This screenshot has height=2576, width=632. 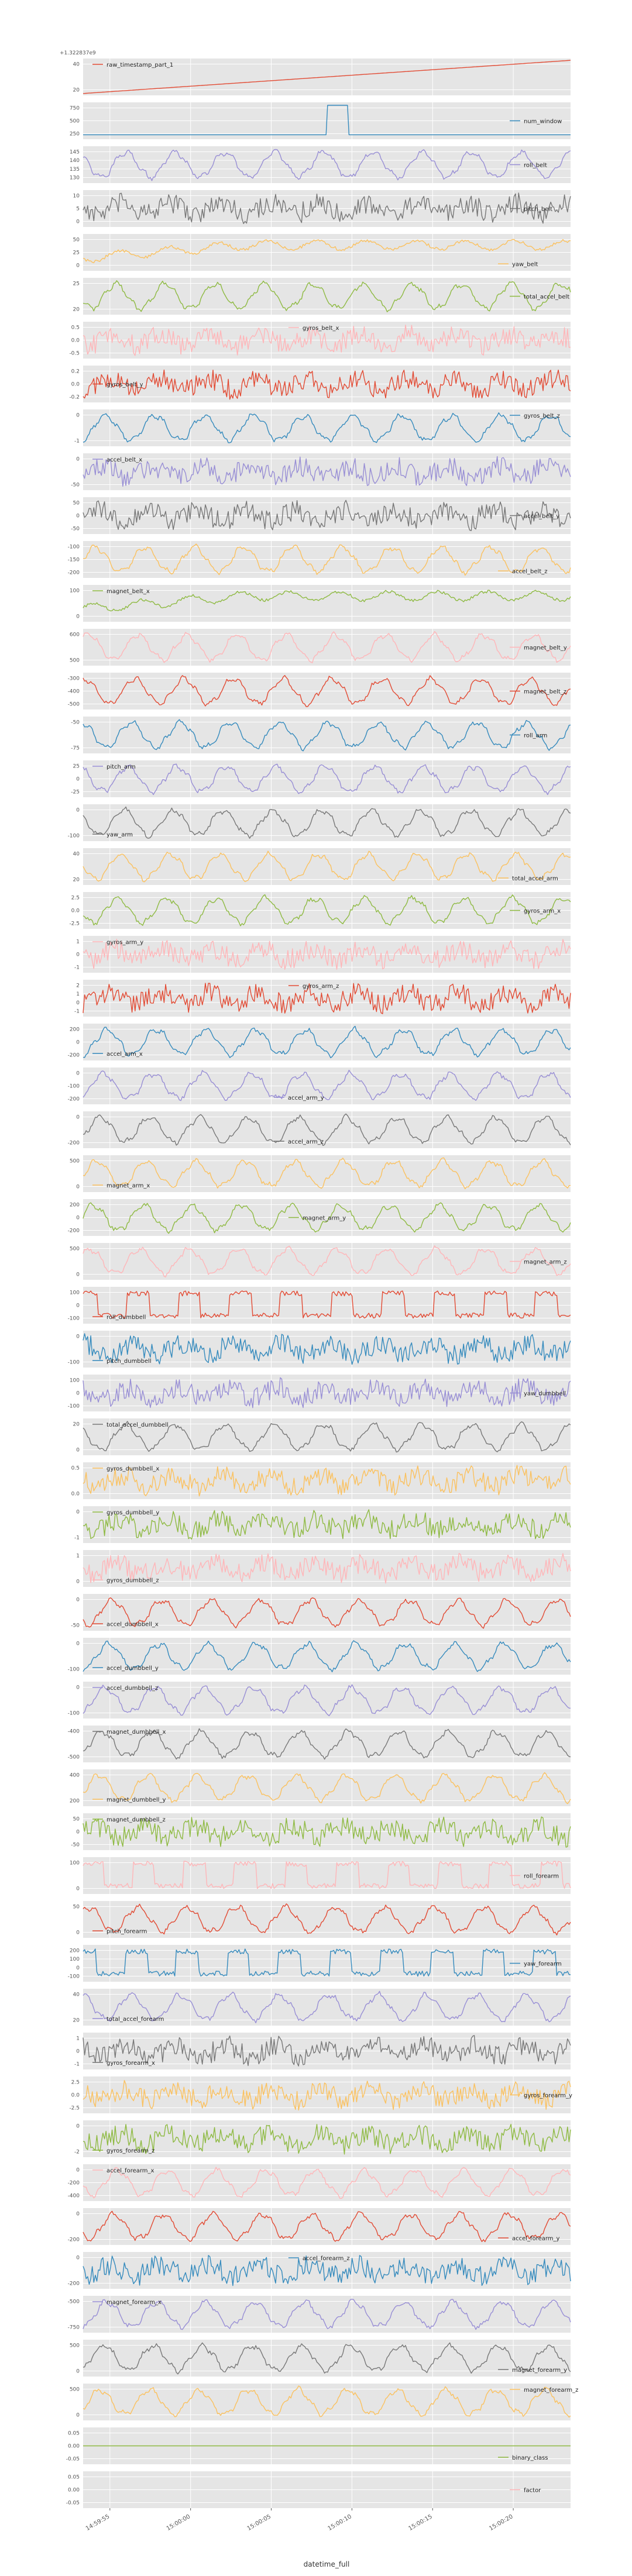 What do you see at coordinates (74, 678) in the screenshot?
I see `y-tick-label: -300` at bounding box center [74, 678].